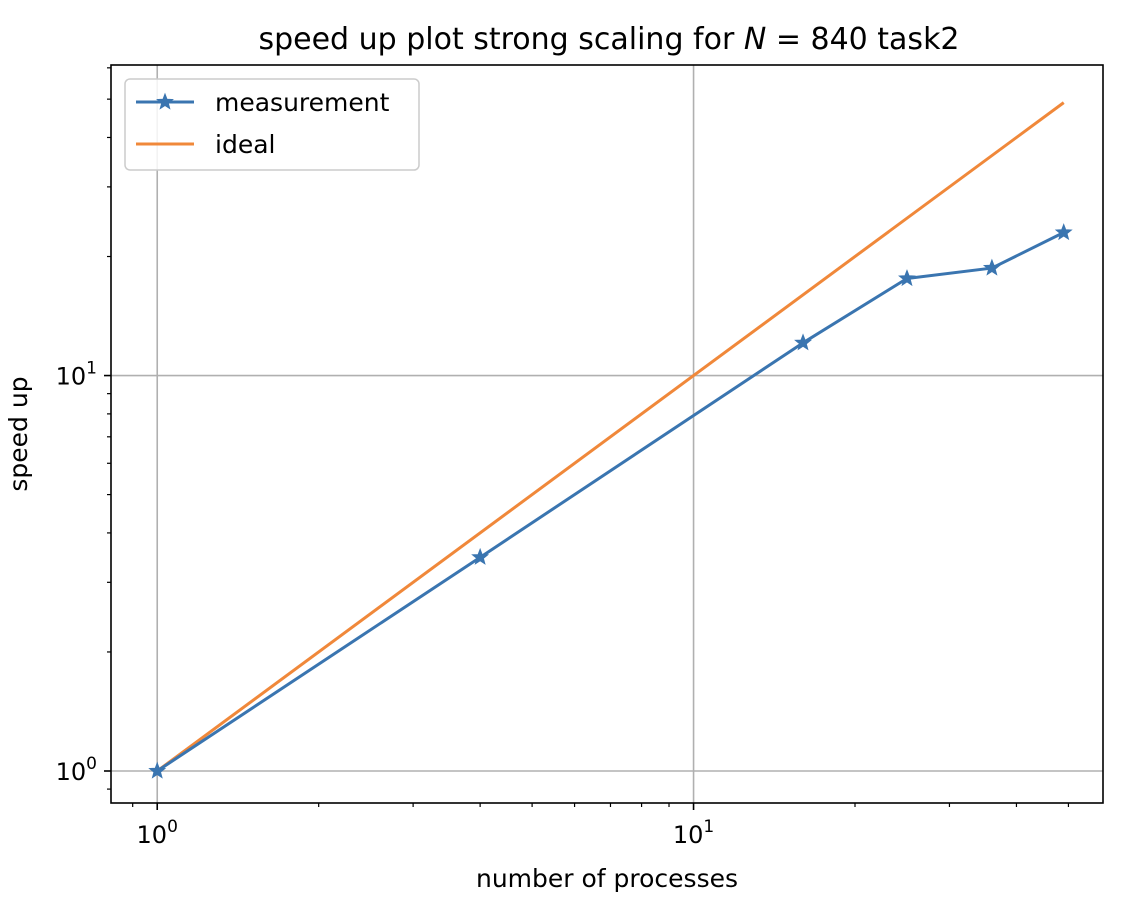 This screenshot has width=1128, height=900. I want to click on legend-marker-measurement, so click(165, 101).